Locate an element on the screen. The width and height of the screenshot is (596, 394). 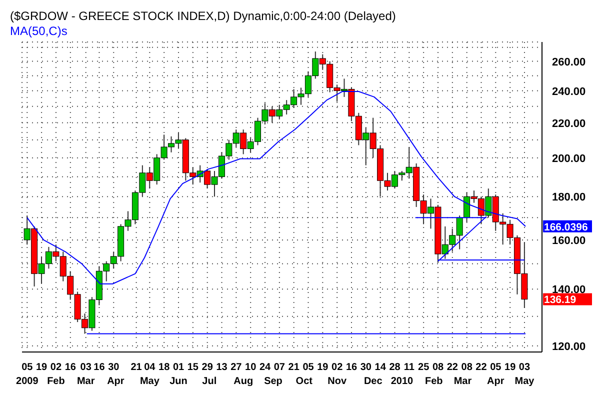
x2-tick-label: Jul is located at coordinates (209, 381).